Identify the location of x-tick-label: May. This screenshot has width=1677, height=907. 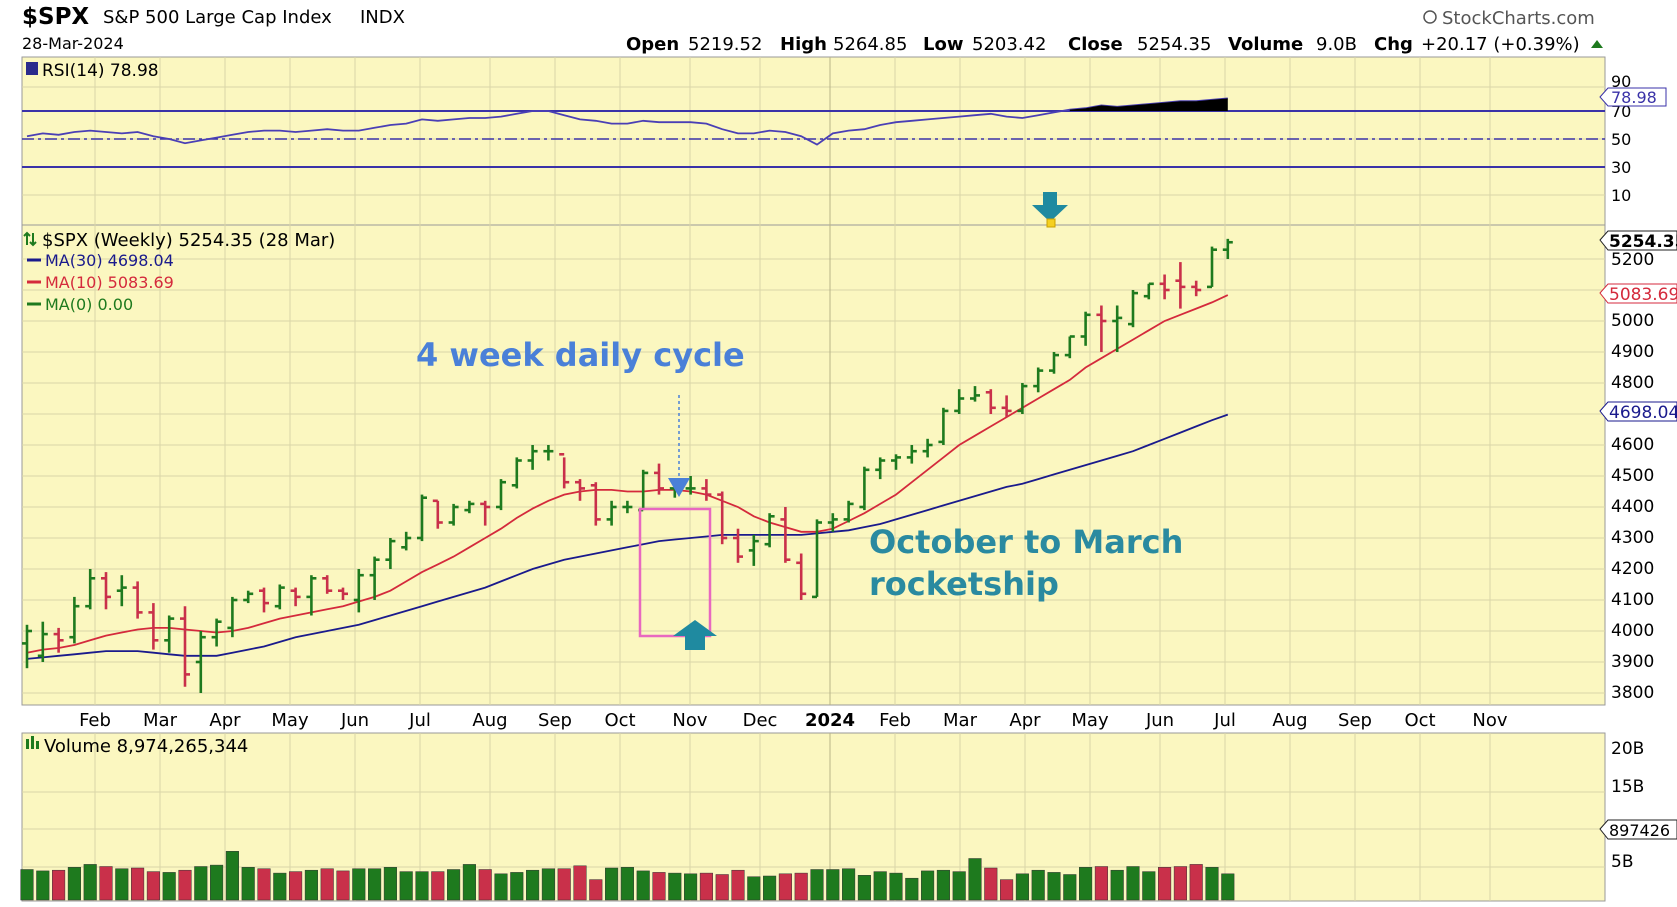
(290, 720).